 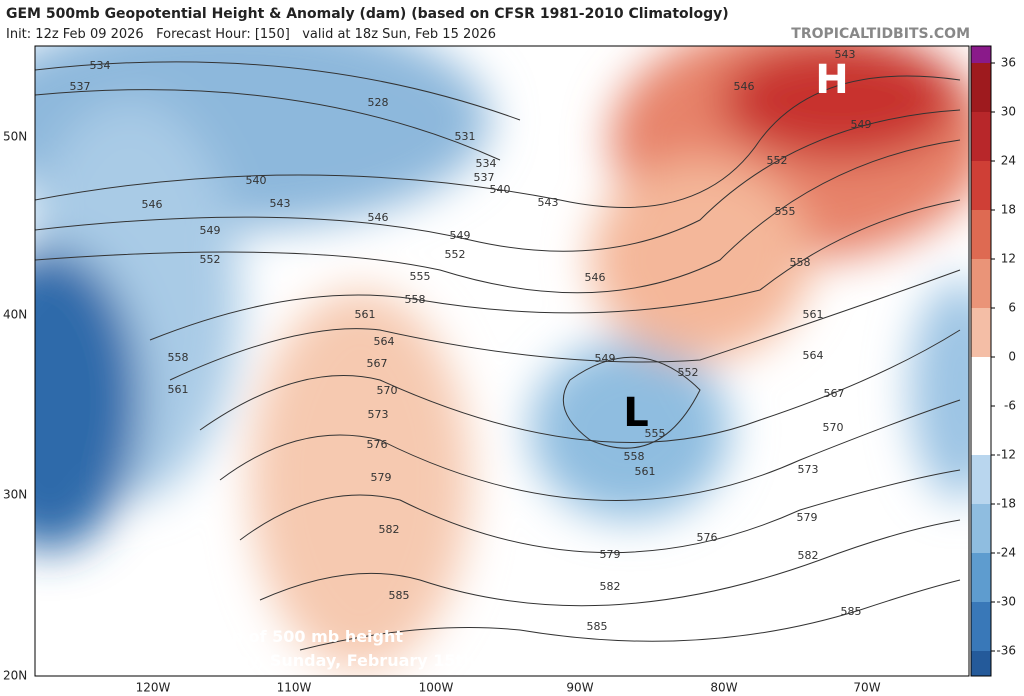 I want to click on lon-label: 70W, so click(x=866, y=688).